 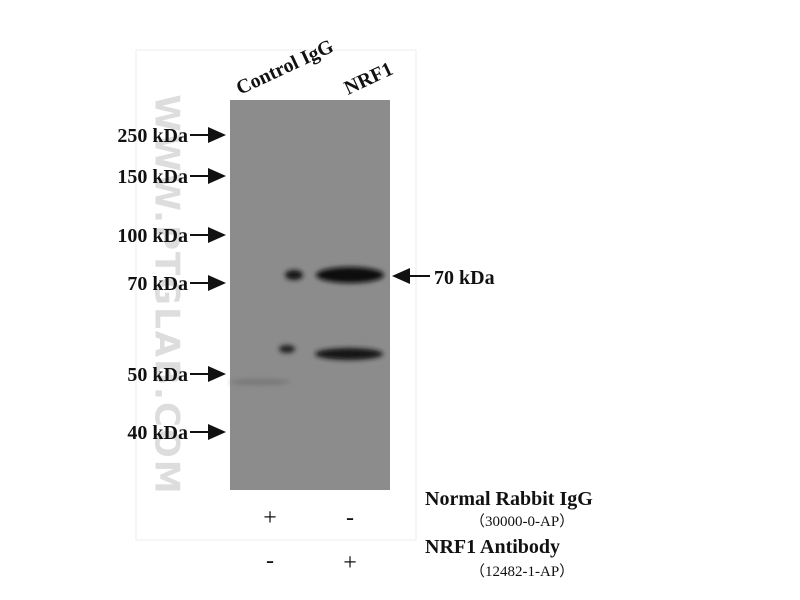 I want to click on band-label: 70 kDa, so click(x=464, y=278).